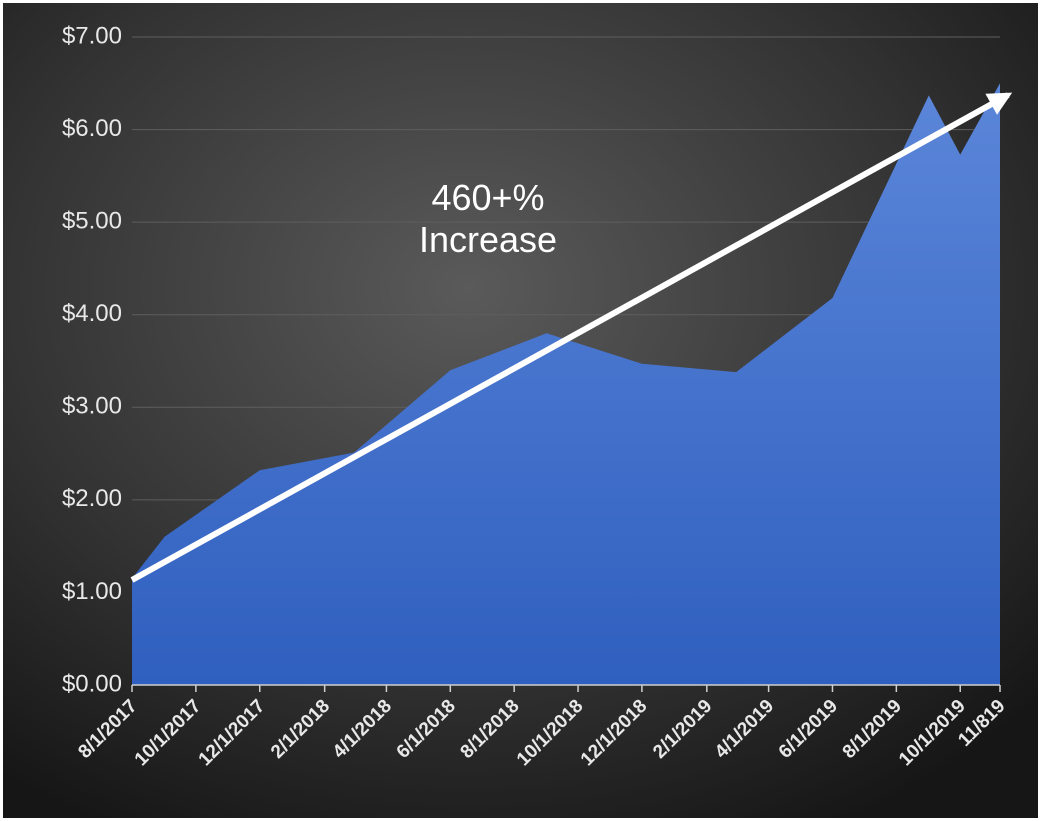  I want to click on y-tick-label: $4.00, so click(92, 313).